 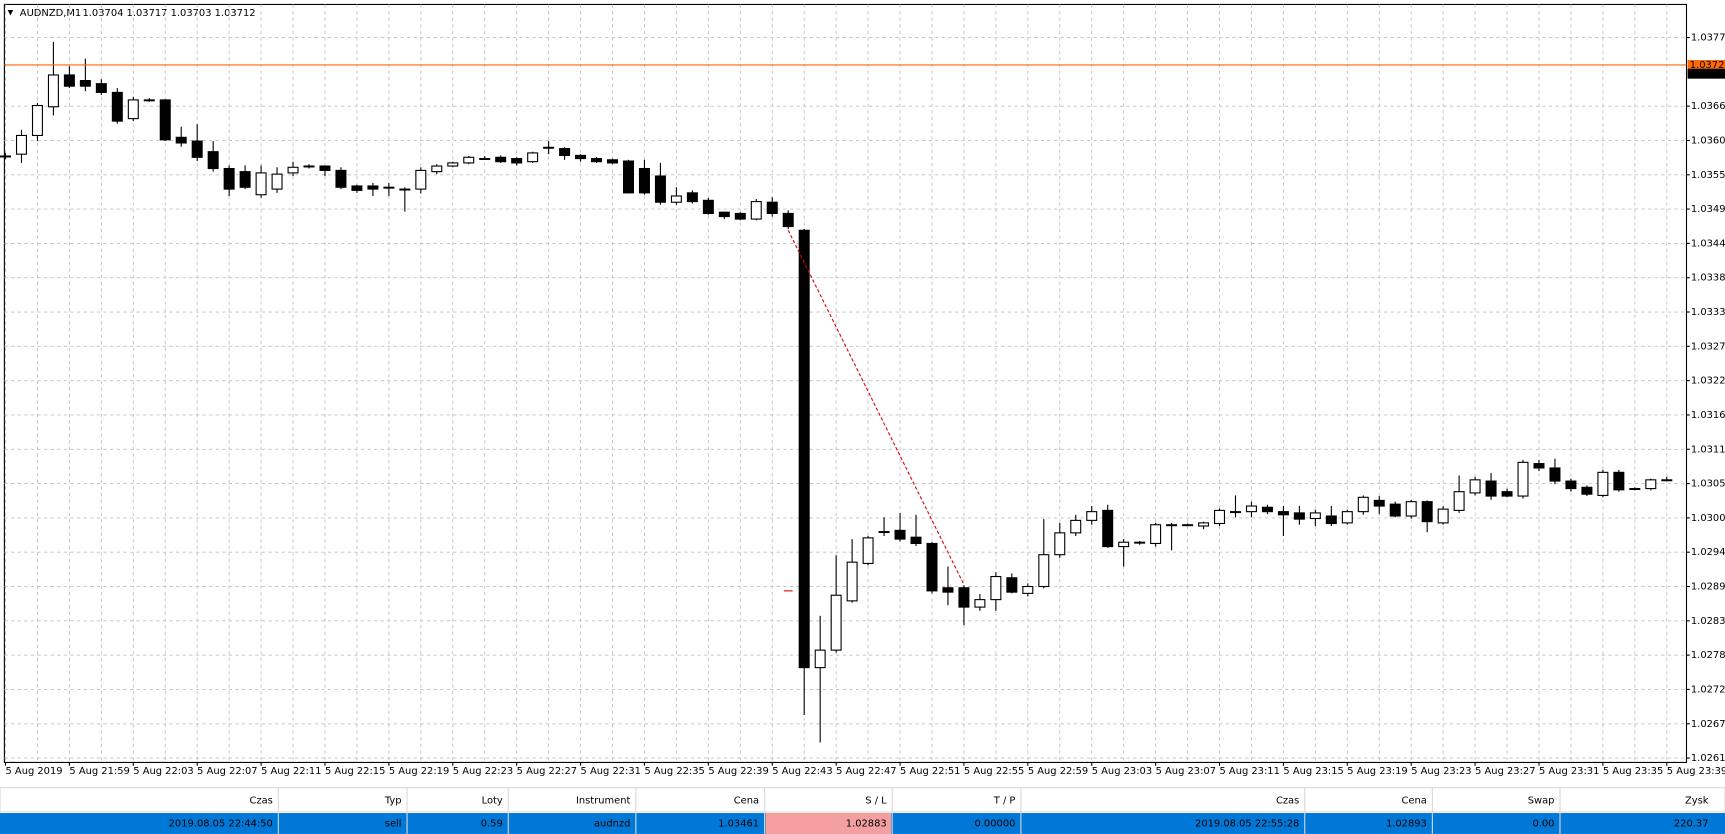 I want to click on y-tick-label: 1.03330, so click(x=1708, y=312).